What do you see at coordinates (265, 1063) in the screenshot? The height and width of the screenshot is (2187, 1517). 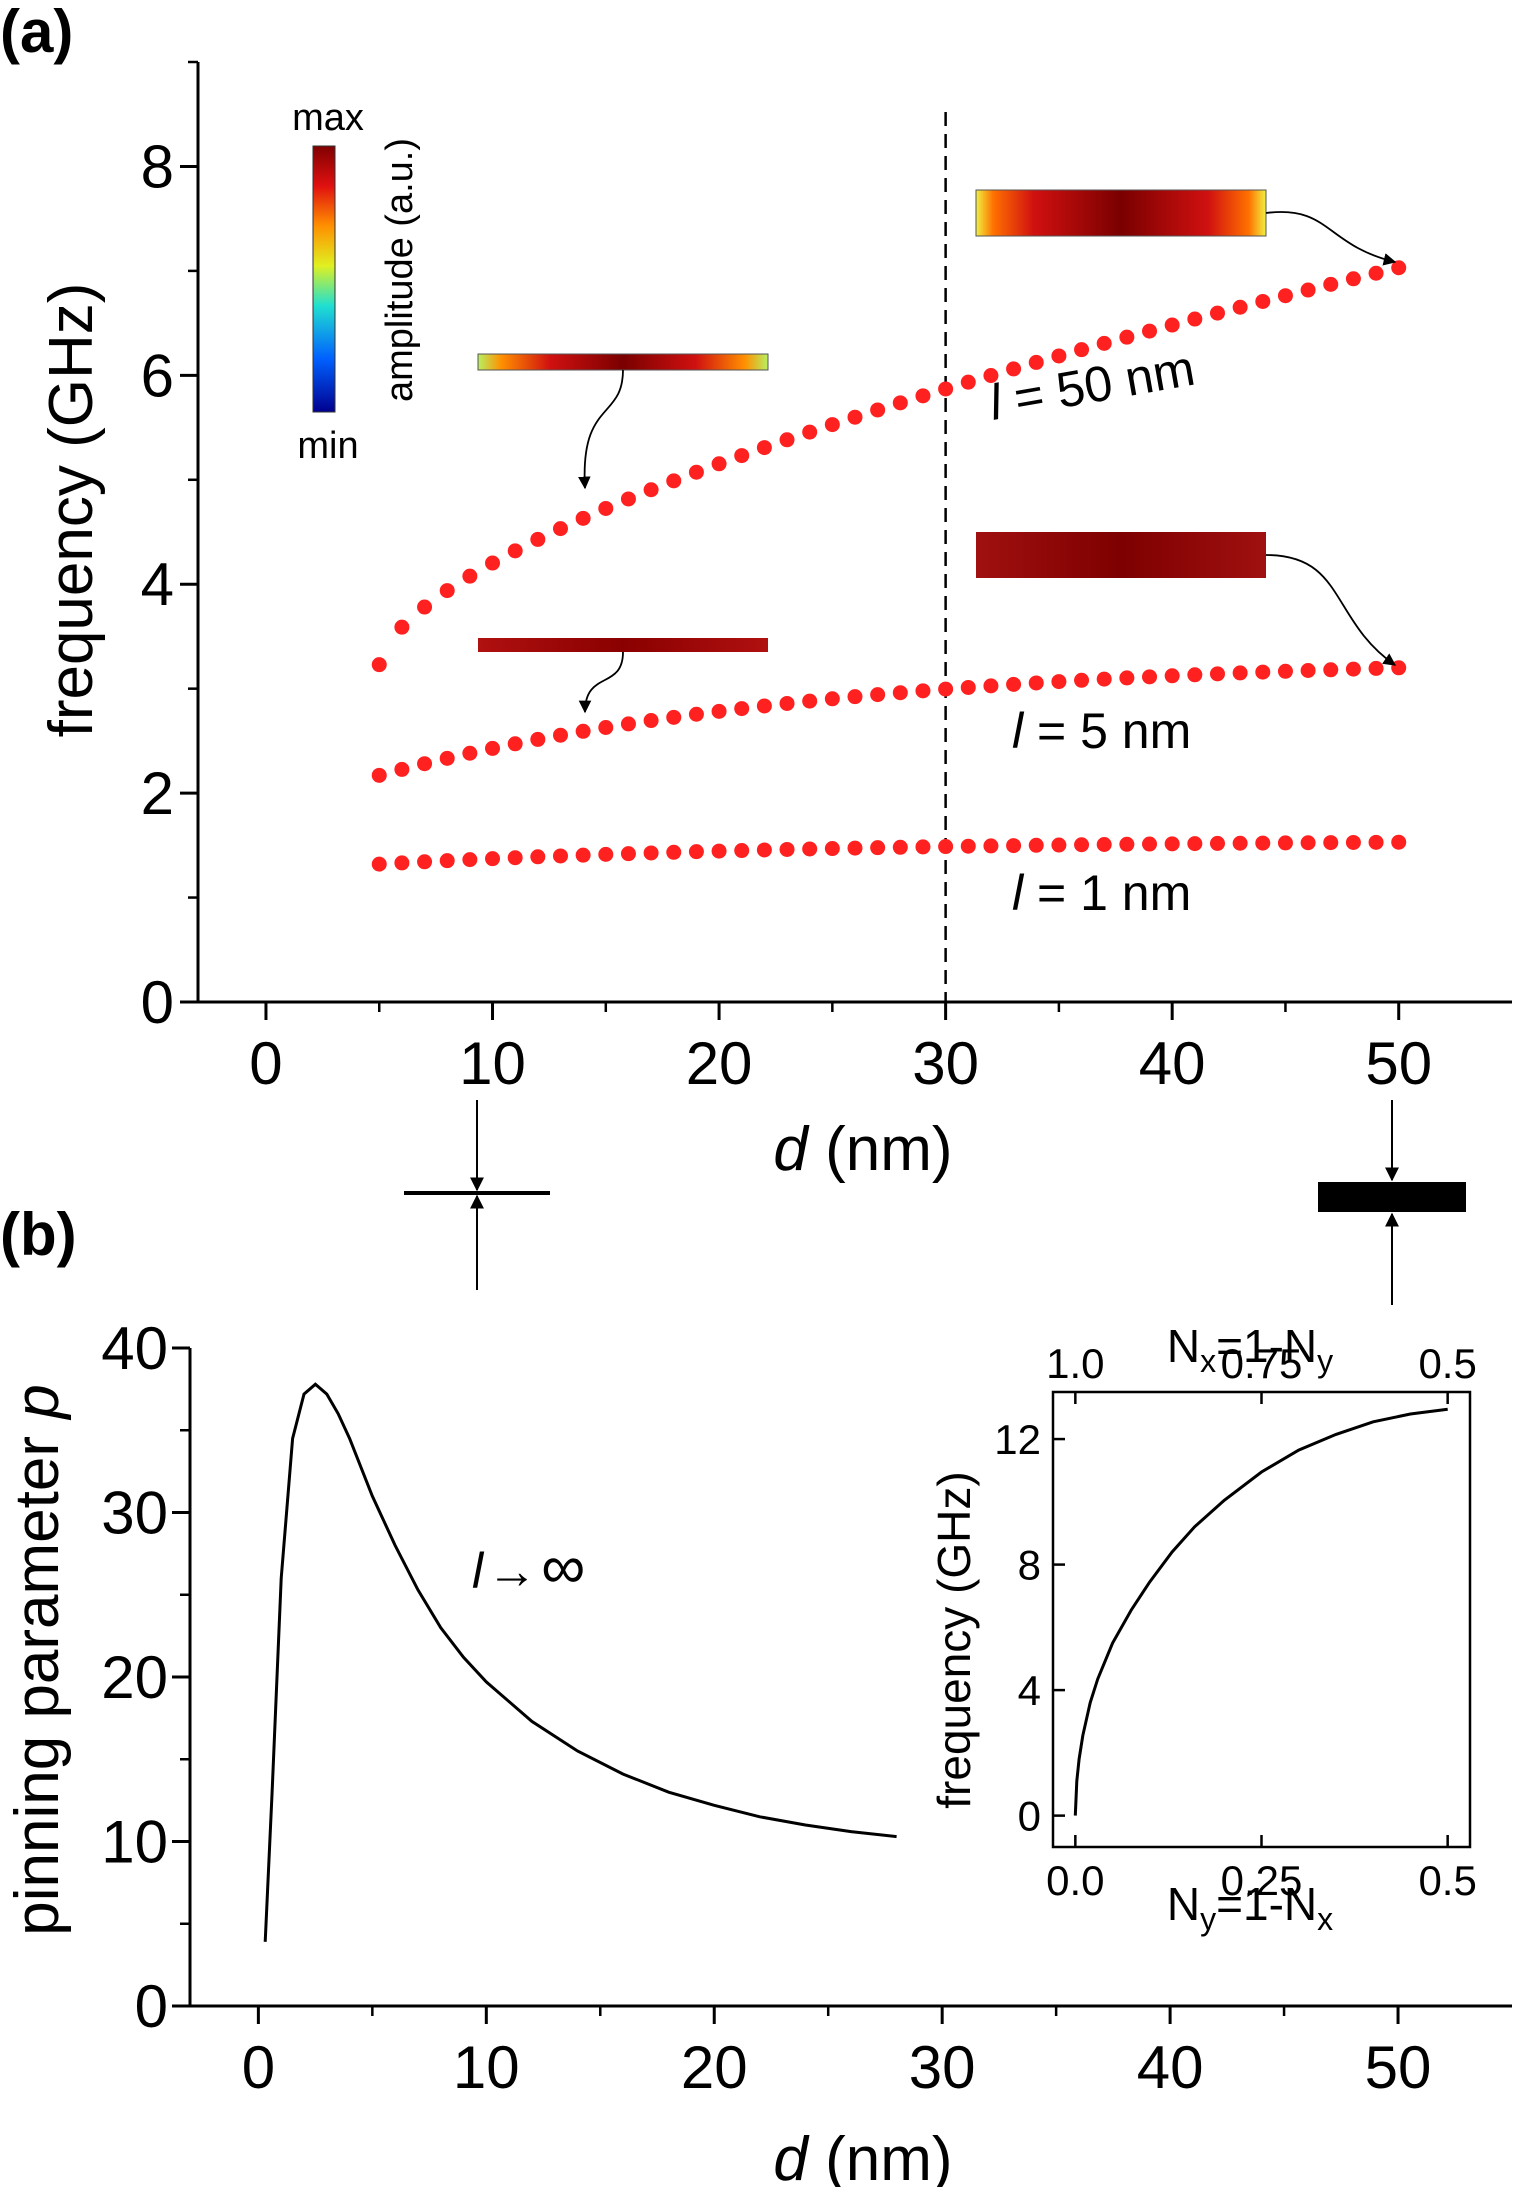 I see `panel-a-x-tick-label: 0` at bounding box center [265, 1063].